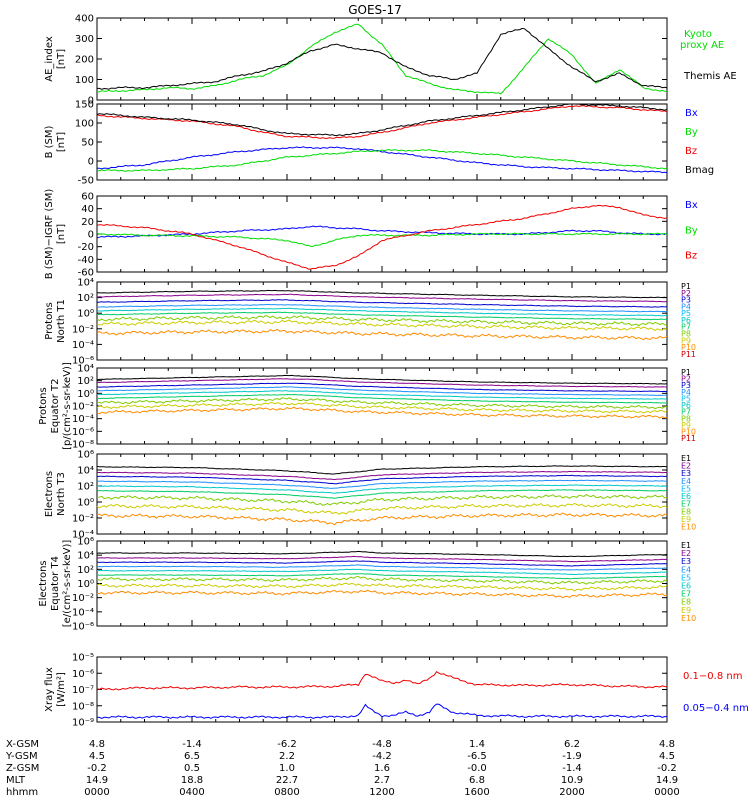 The height and width of the screenshot is (800, 750). I want to click on y-axis-label: B (SM), so click(49, 141).